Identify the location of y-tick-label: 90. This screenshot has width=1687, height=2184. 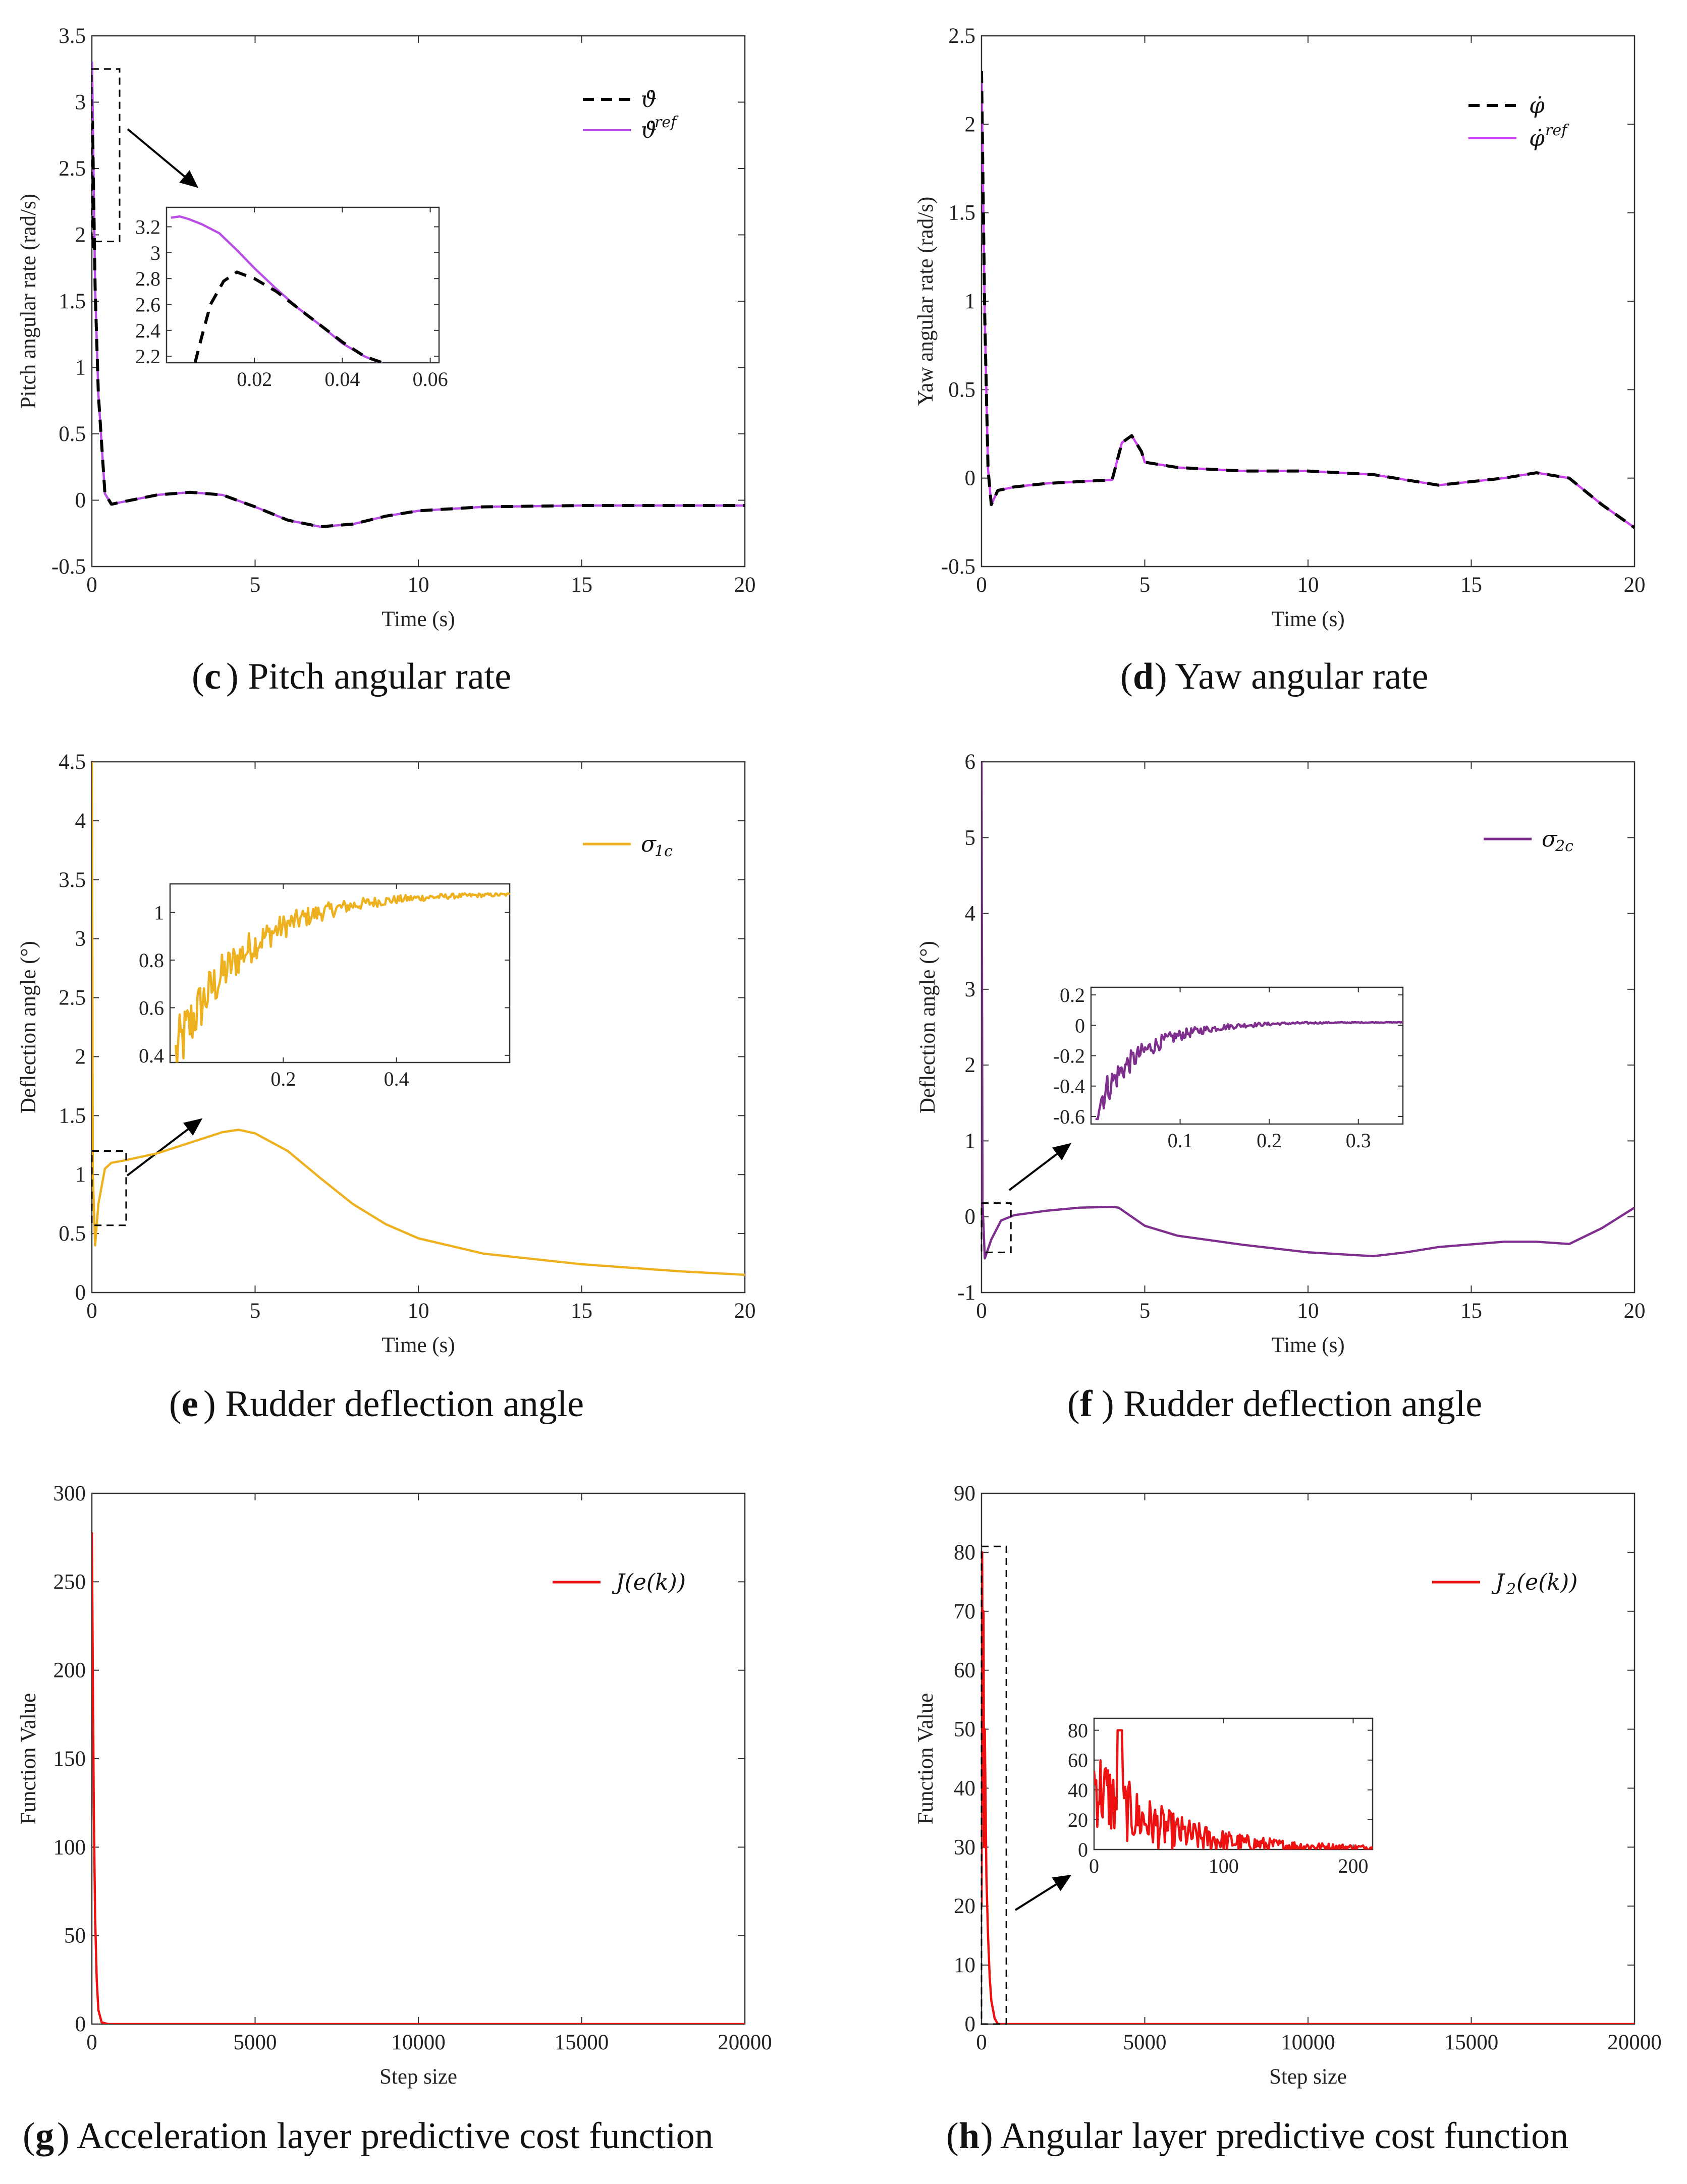
(965, 1493).